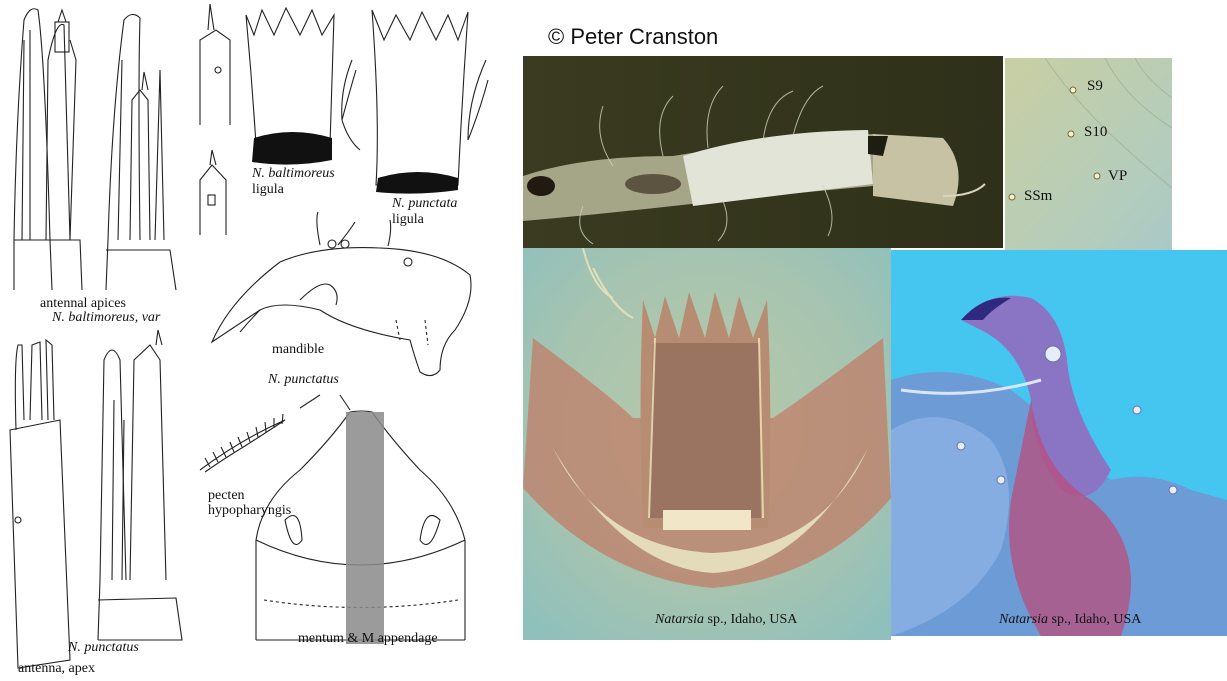  I want to click on mandible-caption: Natarsia sp., Idaho, USA, so click(1070, 620).